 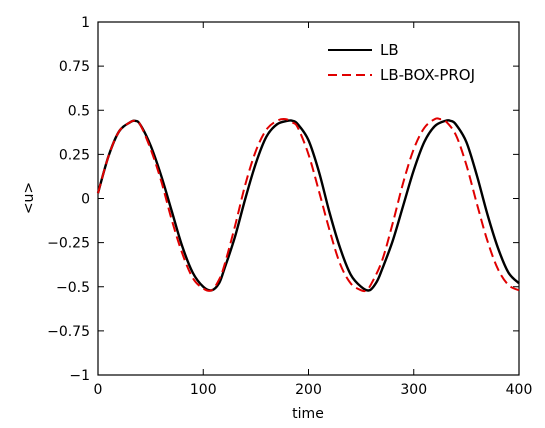 I want to click on y-tick-label: 0, so click(x=85, y=200).